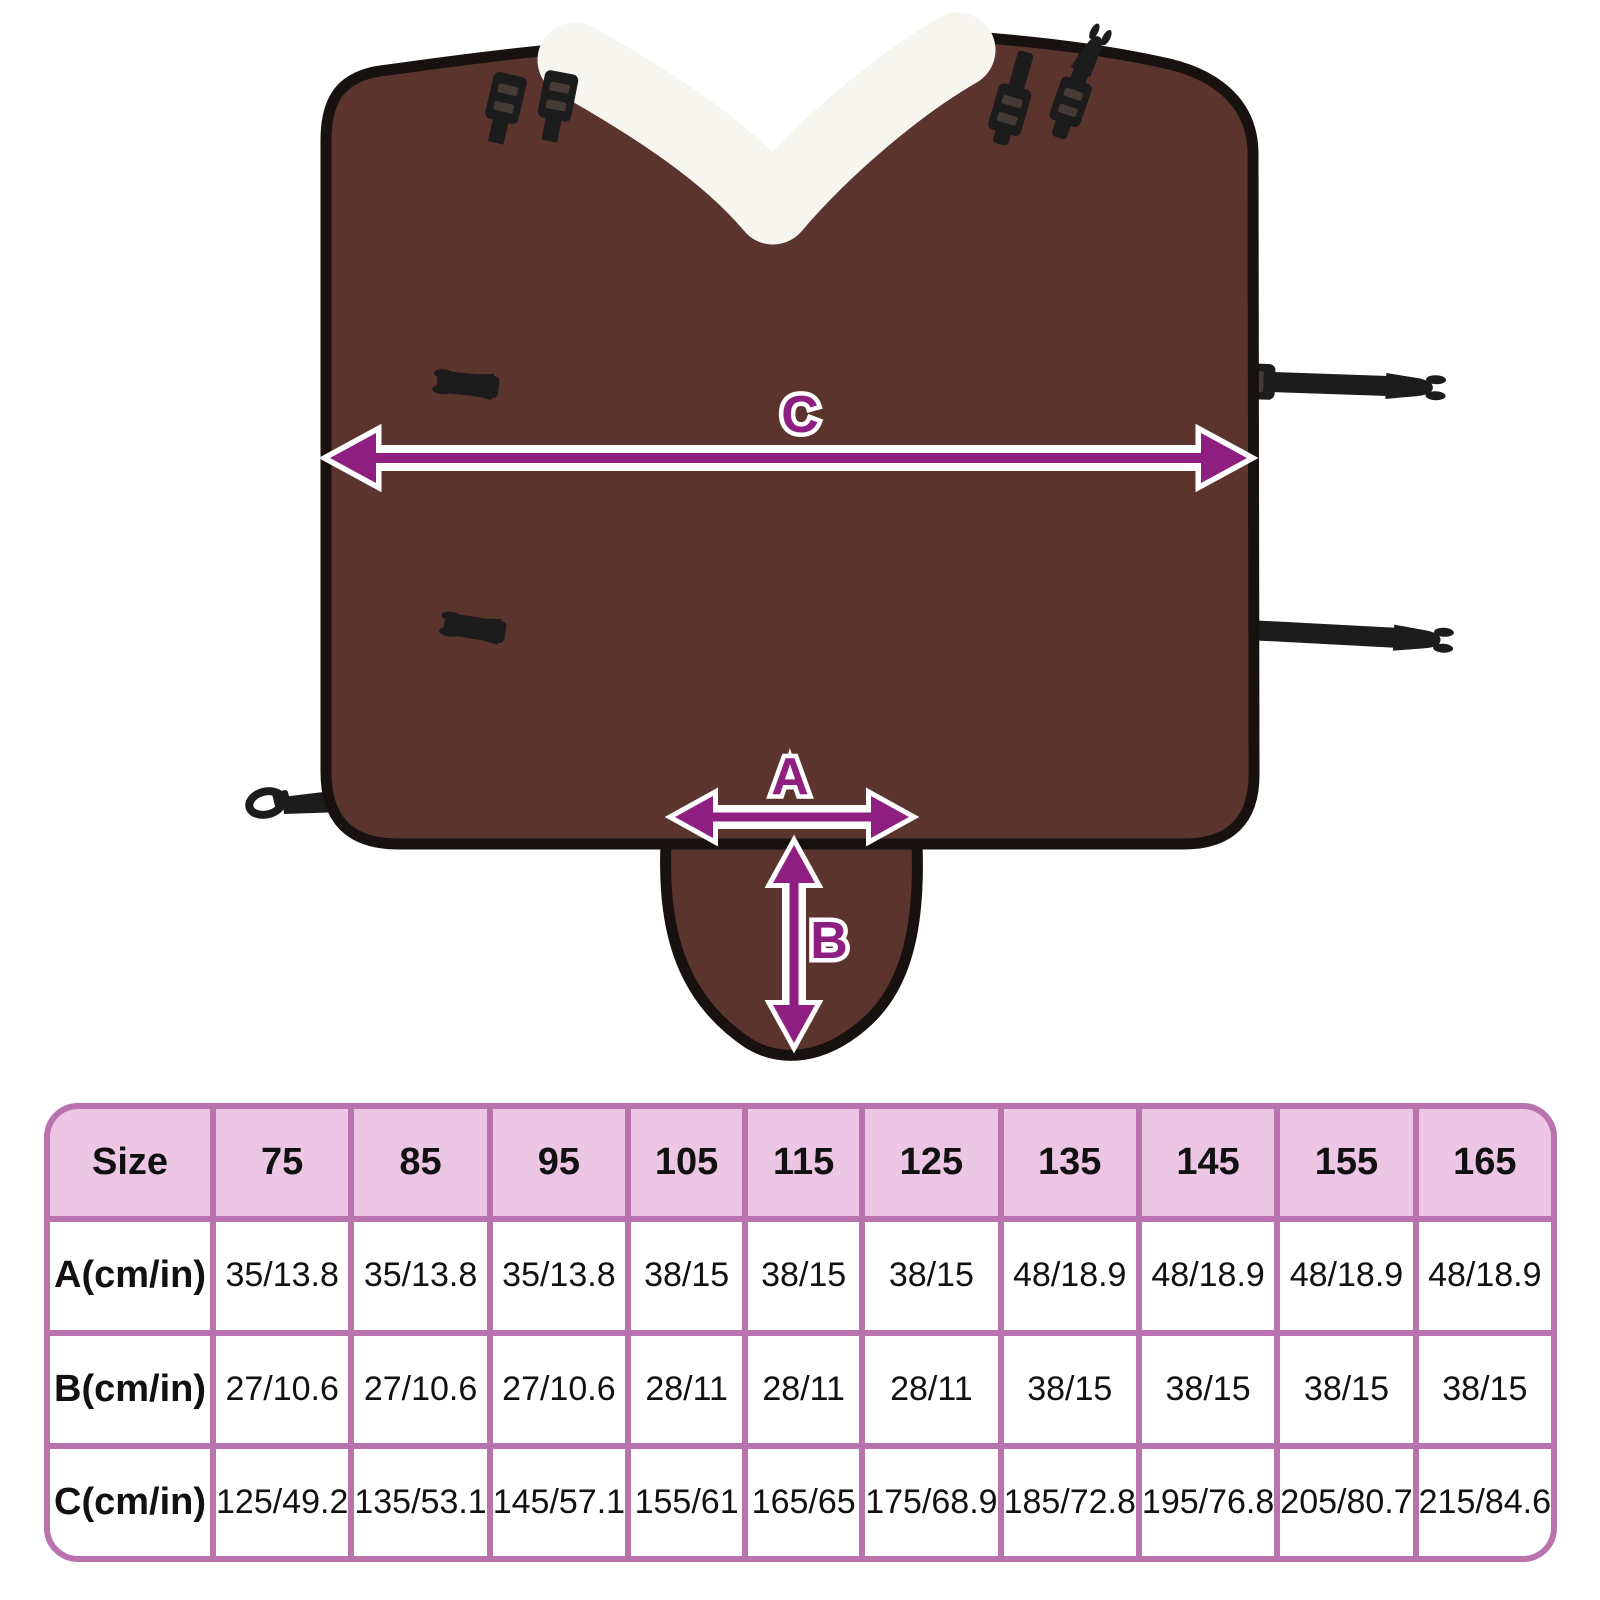 The width and height of the screenshot is (1600, 1600). What do you see at coordinates (559, 1163) in the screenshot?
I see `size-column-header: 95` at bounding box center [559, 1163].